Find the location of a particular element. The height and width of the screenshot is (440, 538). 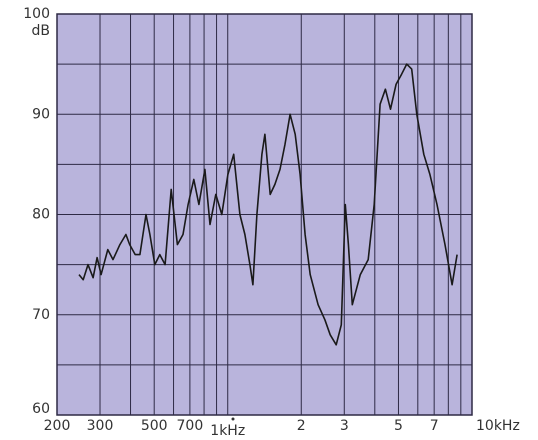

y-tick-label: 70 is located at coordinates (41, 315).